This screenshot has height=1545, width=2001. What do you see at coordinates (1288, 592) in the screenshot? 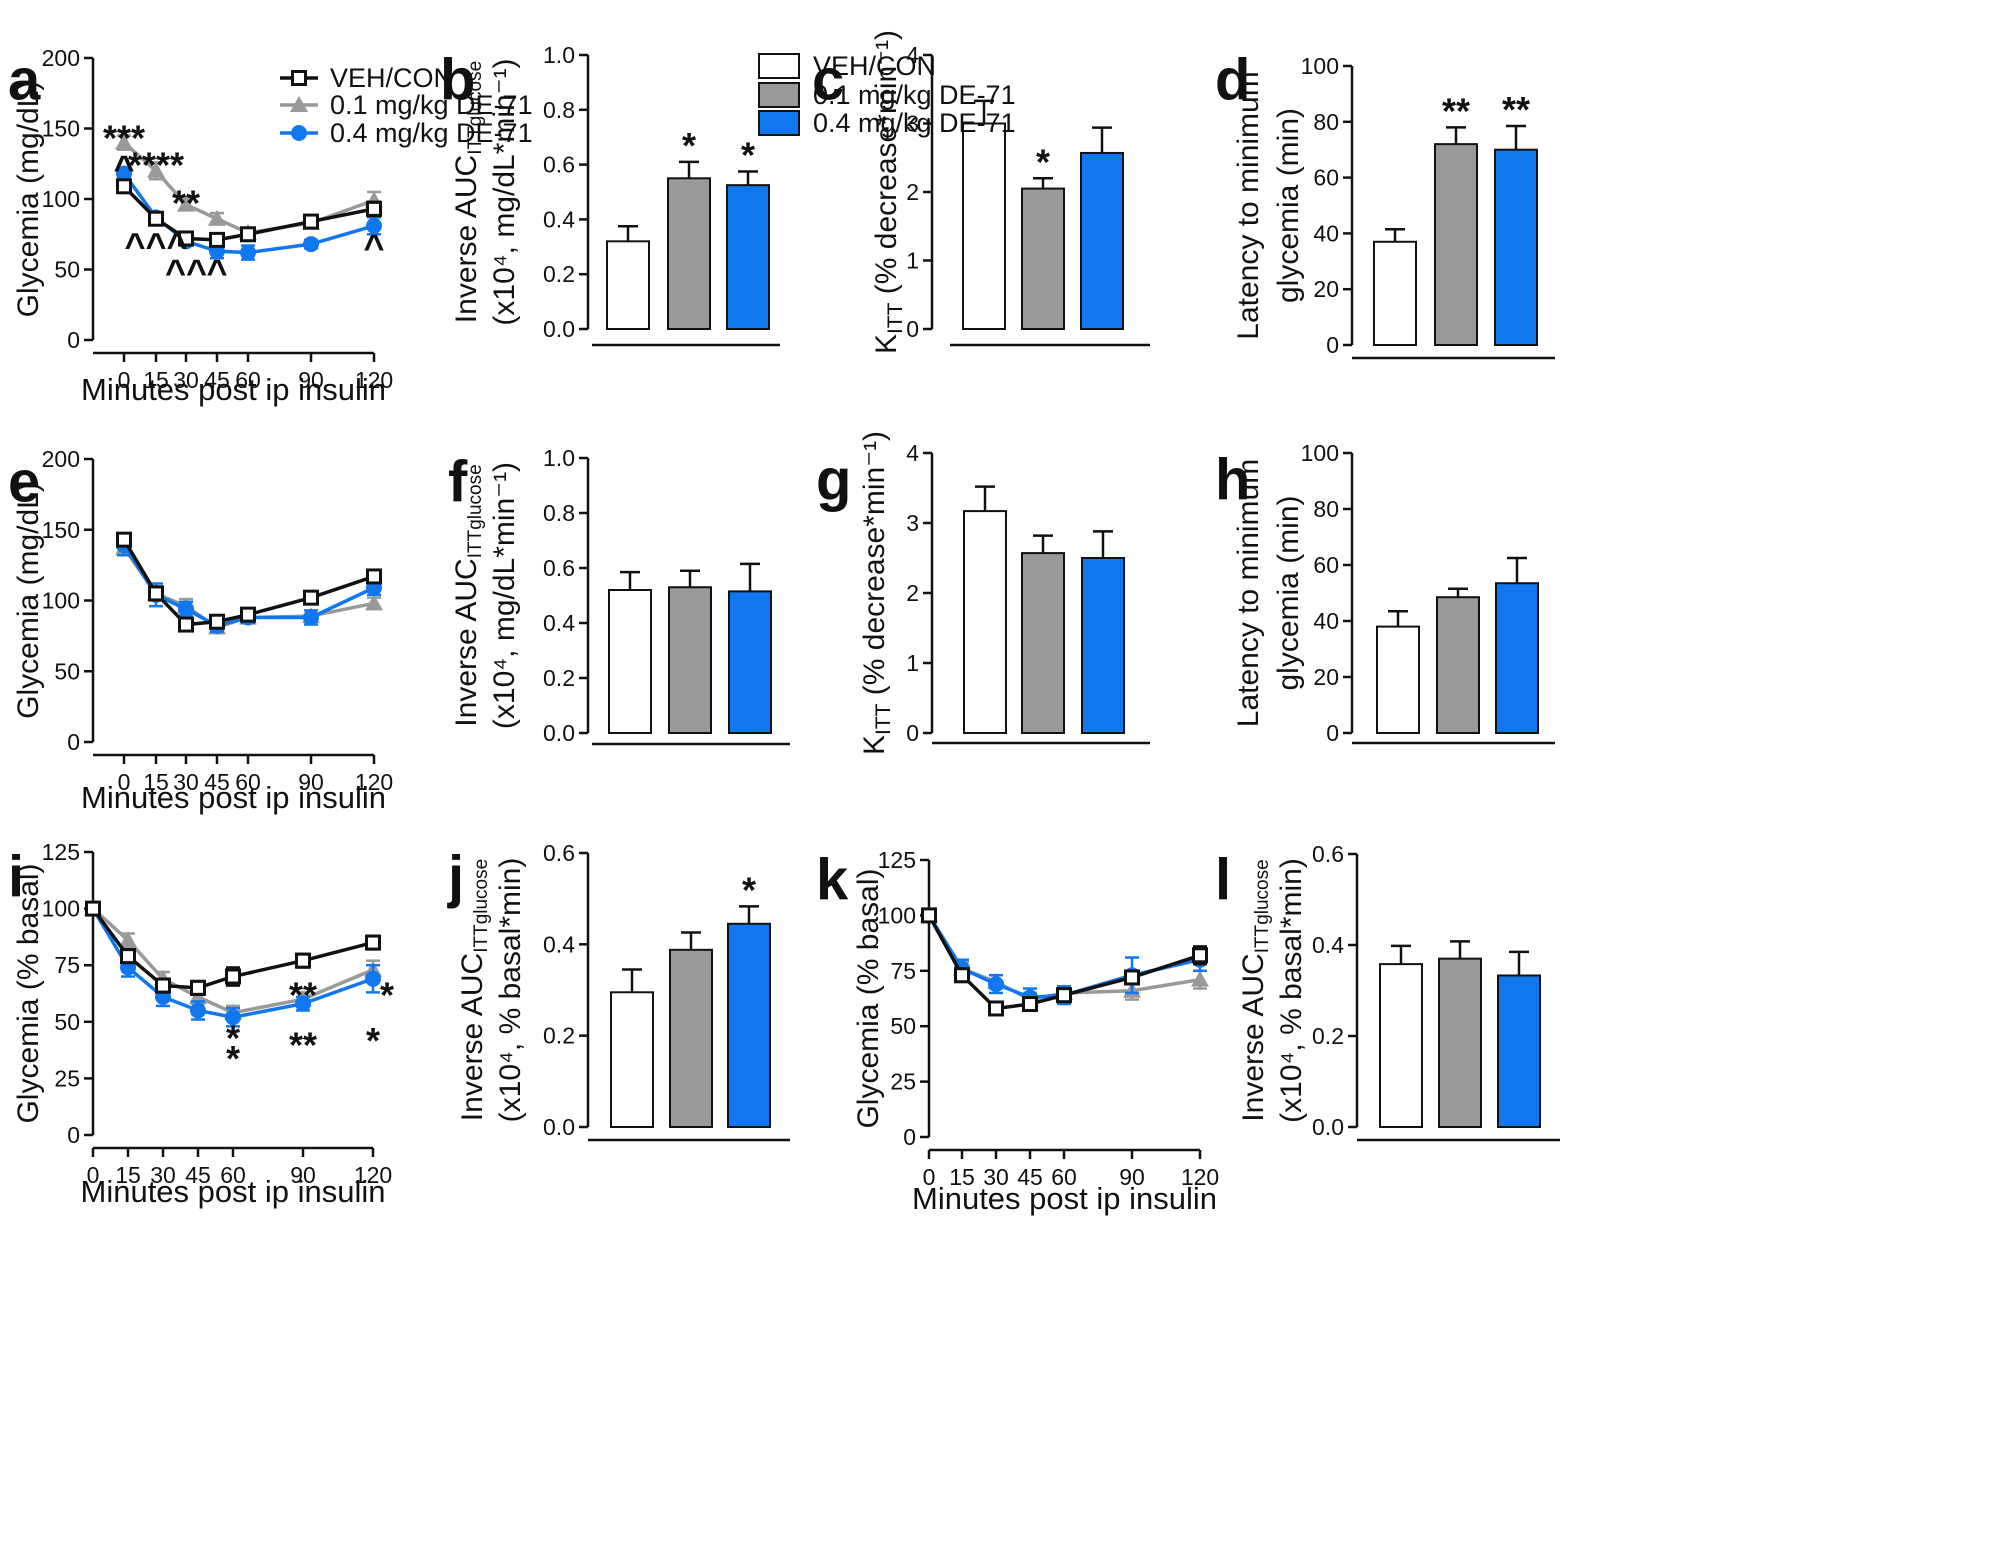
I see `y-axis-title-line2: glycemia (min)` at bounding box center [1288, 592].